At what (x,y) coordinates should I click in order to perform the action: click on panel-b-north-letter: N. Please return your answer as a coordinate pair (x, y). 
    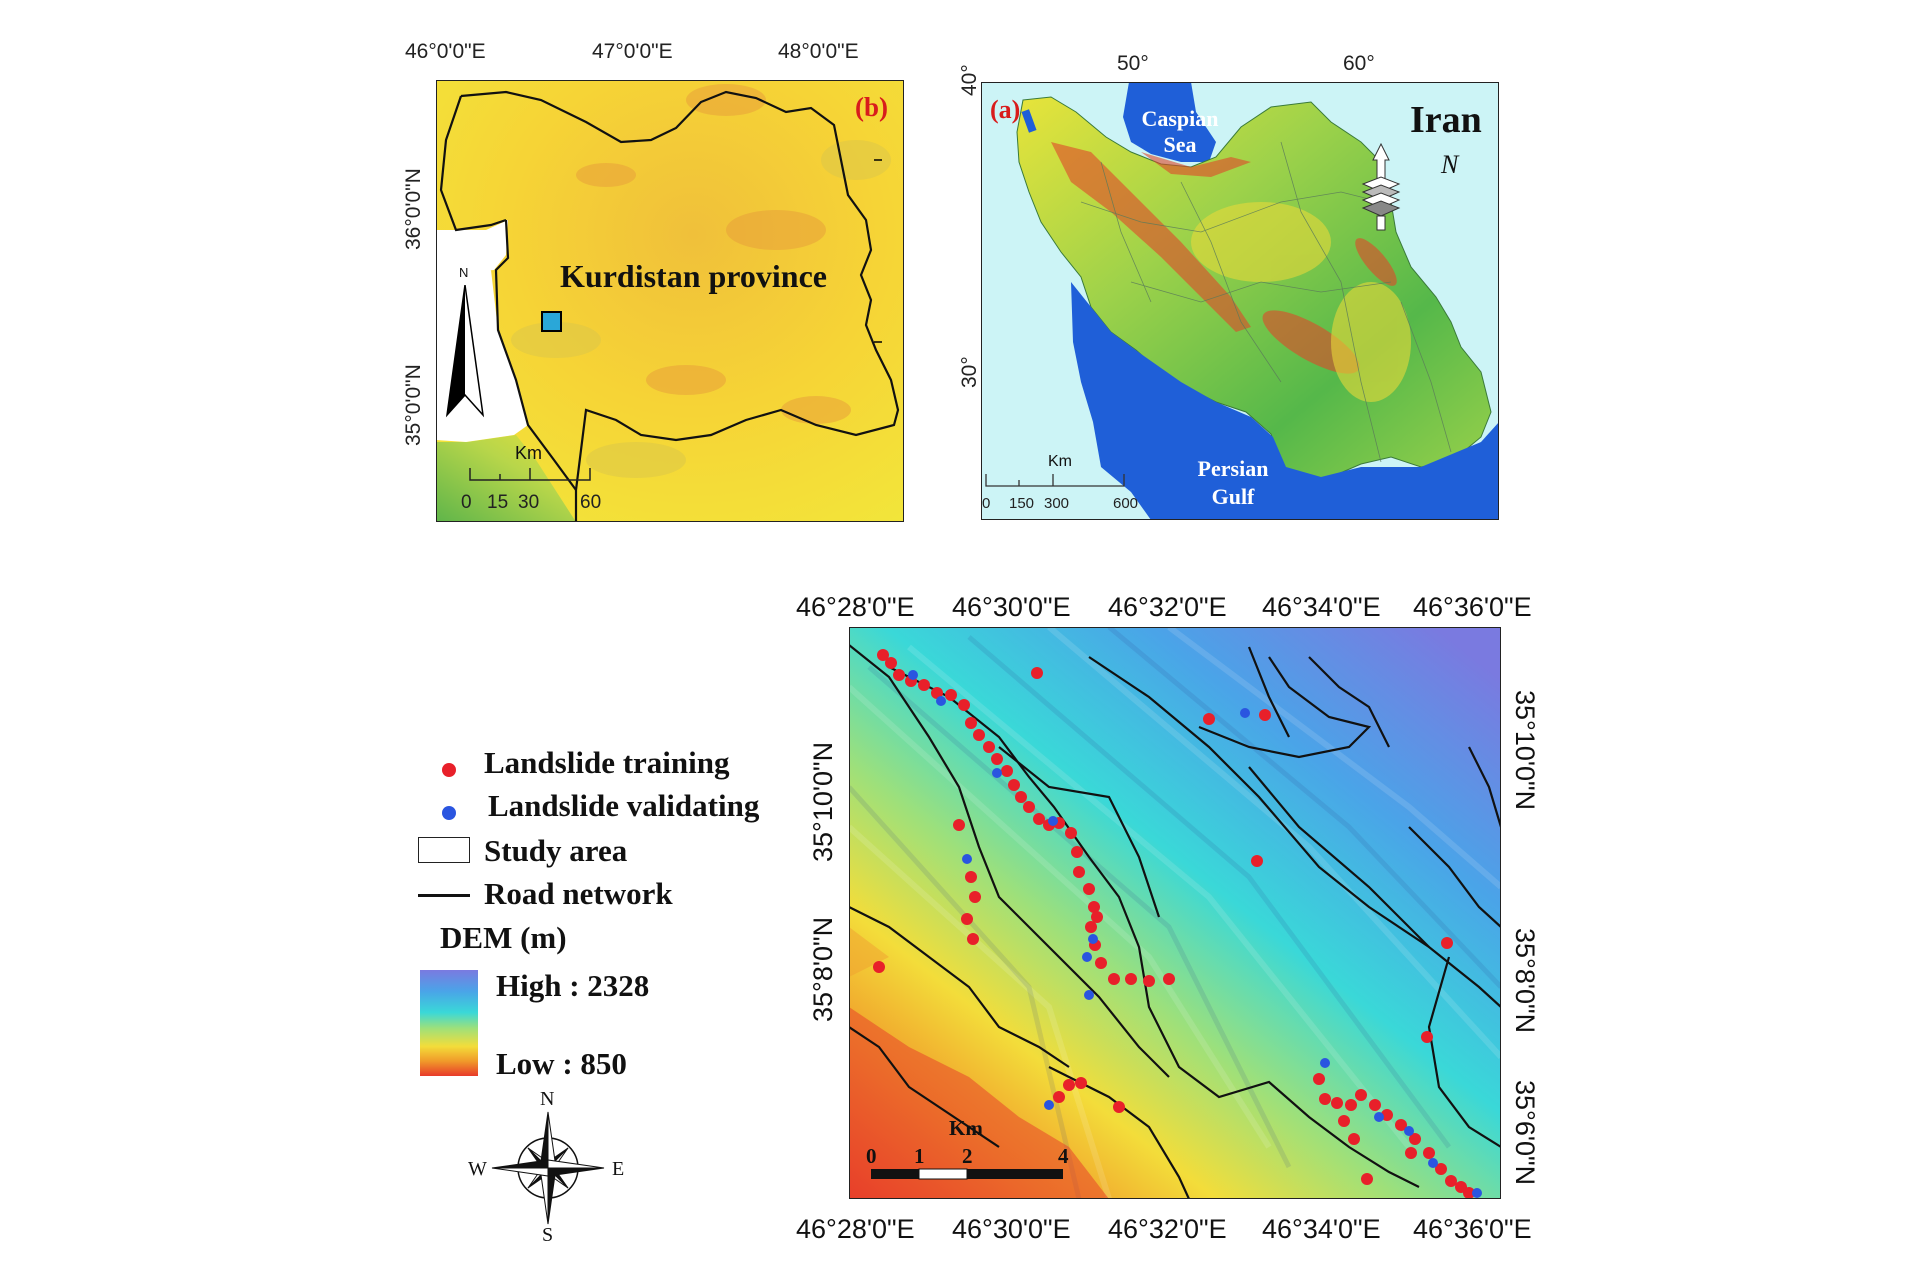
    Looking at the image, I should click on (464, 272).